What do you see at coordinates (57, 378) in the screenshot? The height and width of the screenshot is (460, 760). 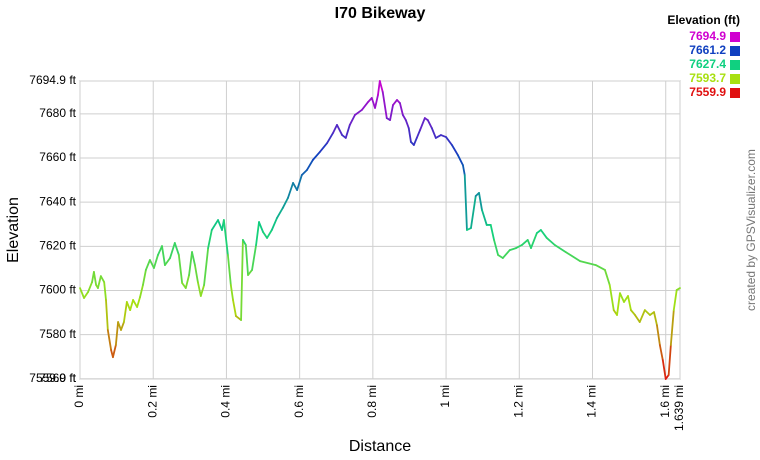 I see `y-tick-label: 7560 ft` at bounding box center [57, 378].